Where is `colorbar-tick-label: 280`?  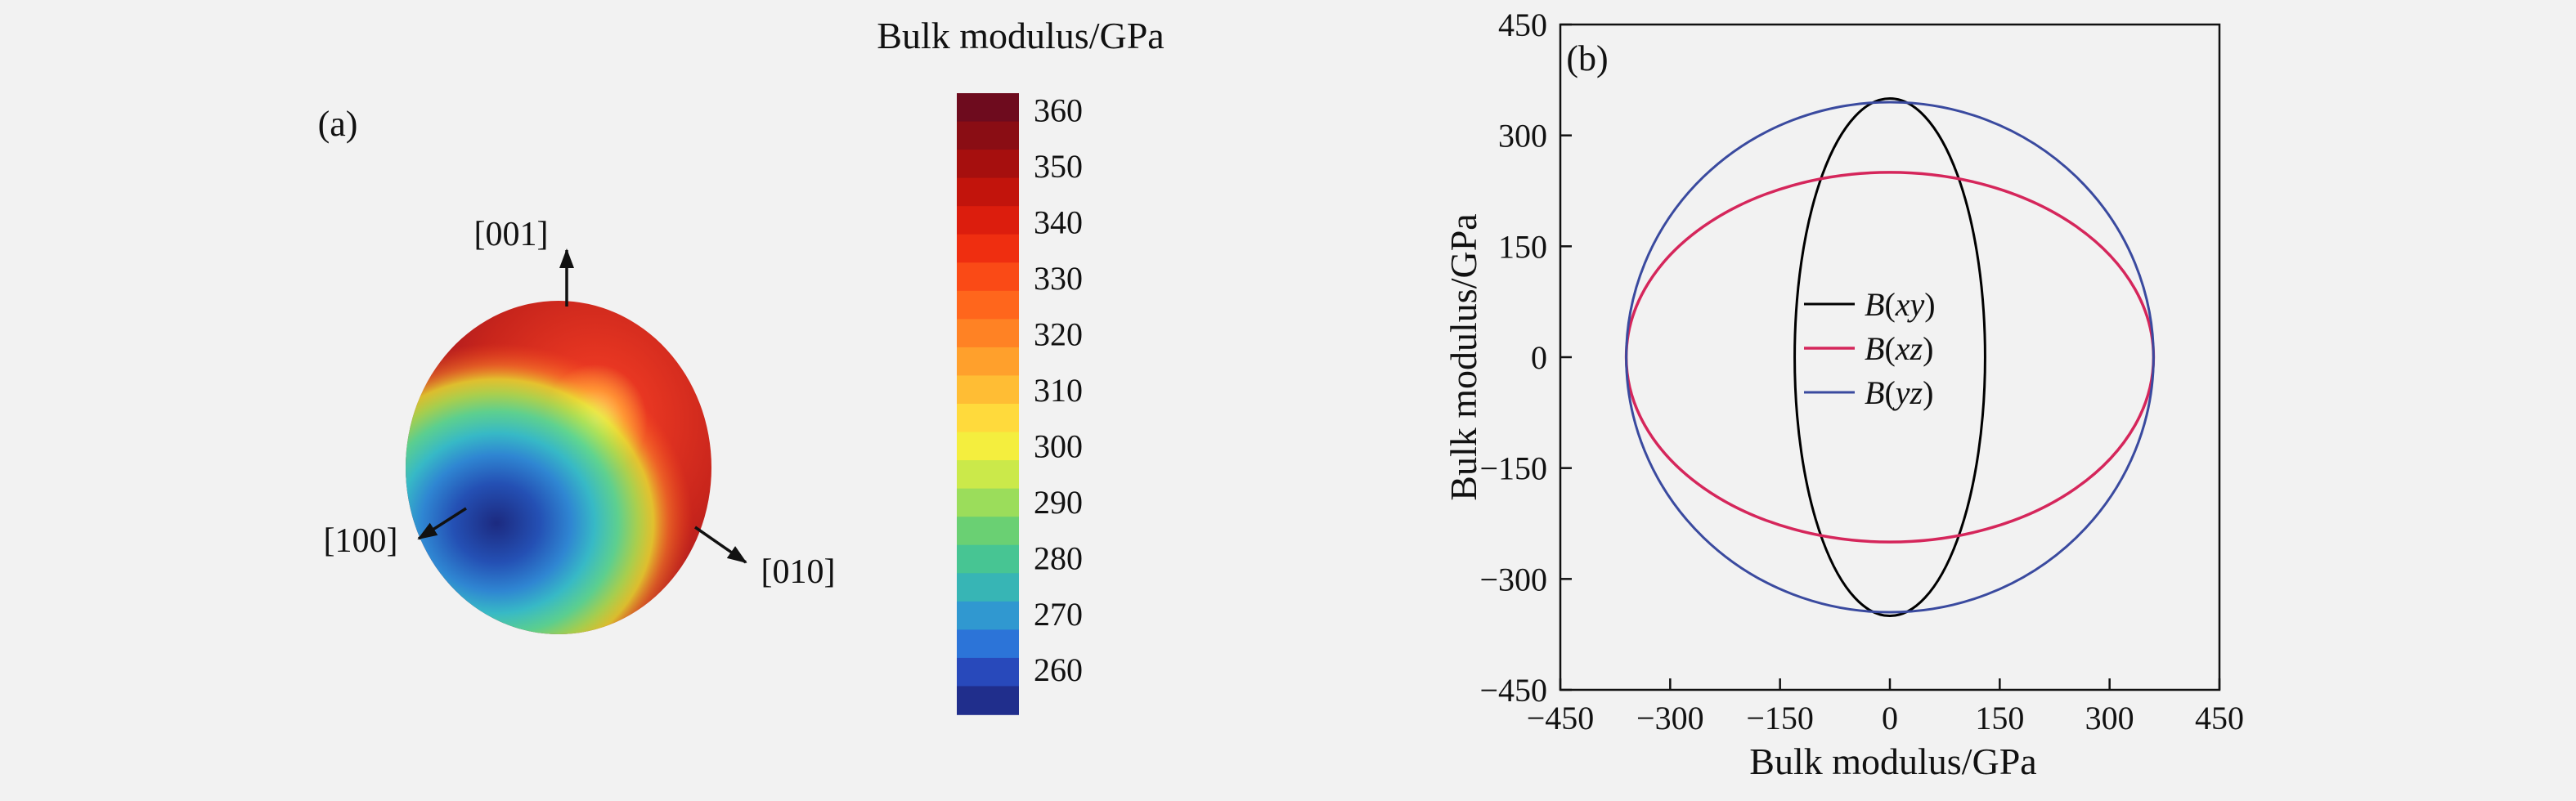 colorbar-tick-label: 280 is located at coordinates (1058, 557).